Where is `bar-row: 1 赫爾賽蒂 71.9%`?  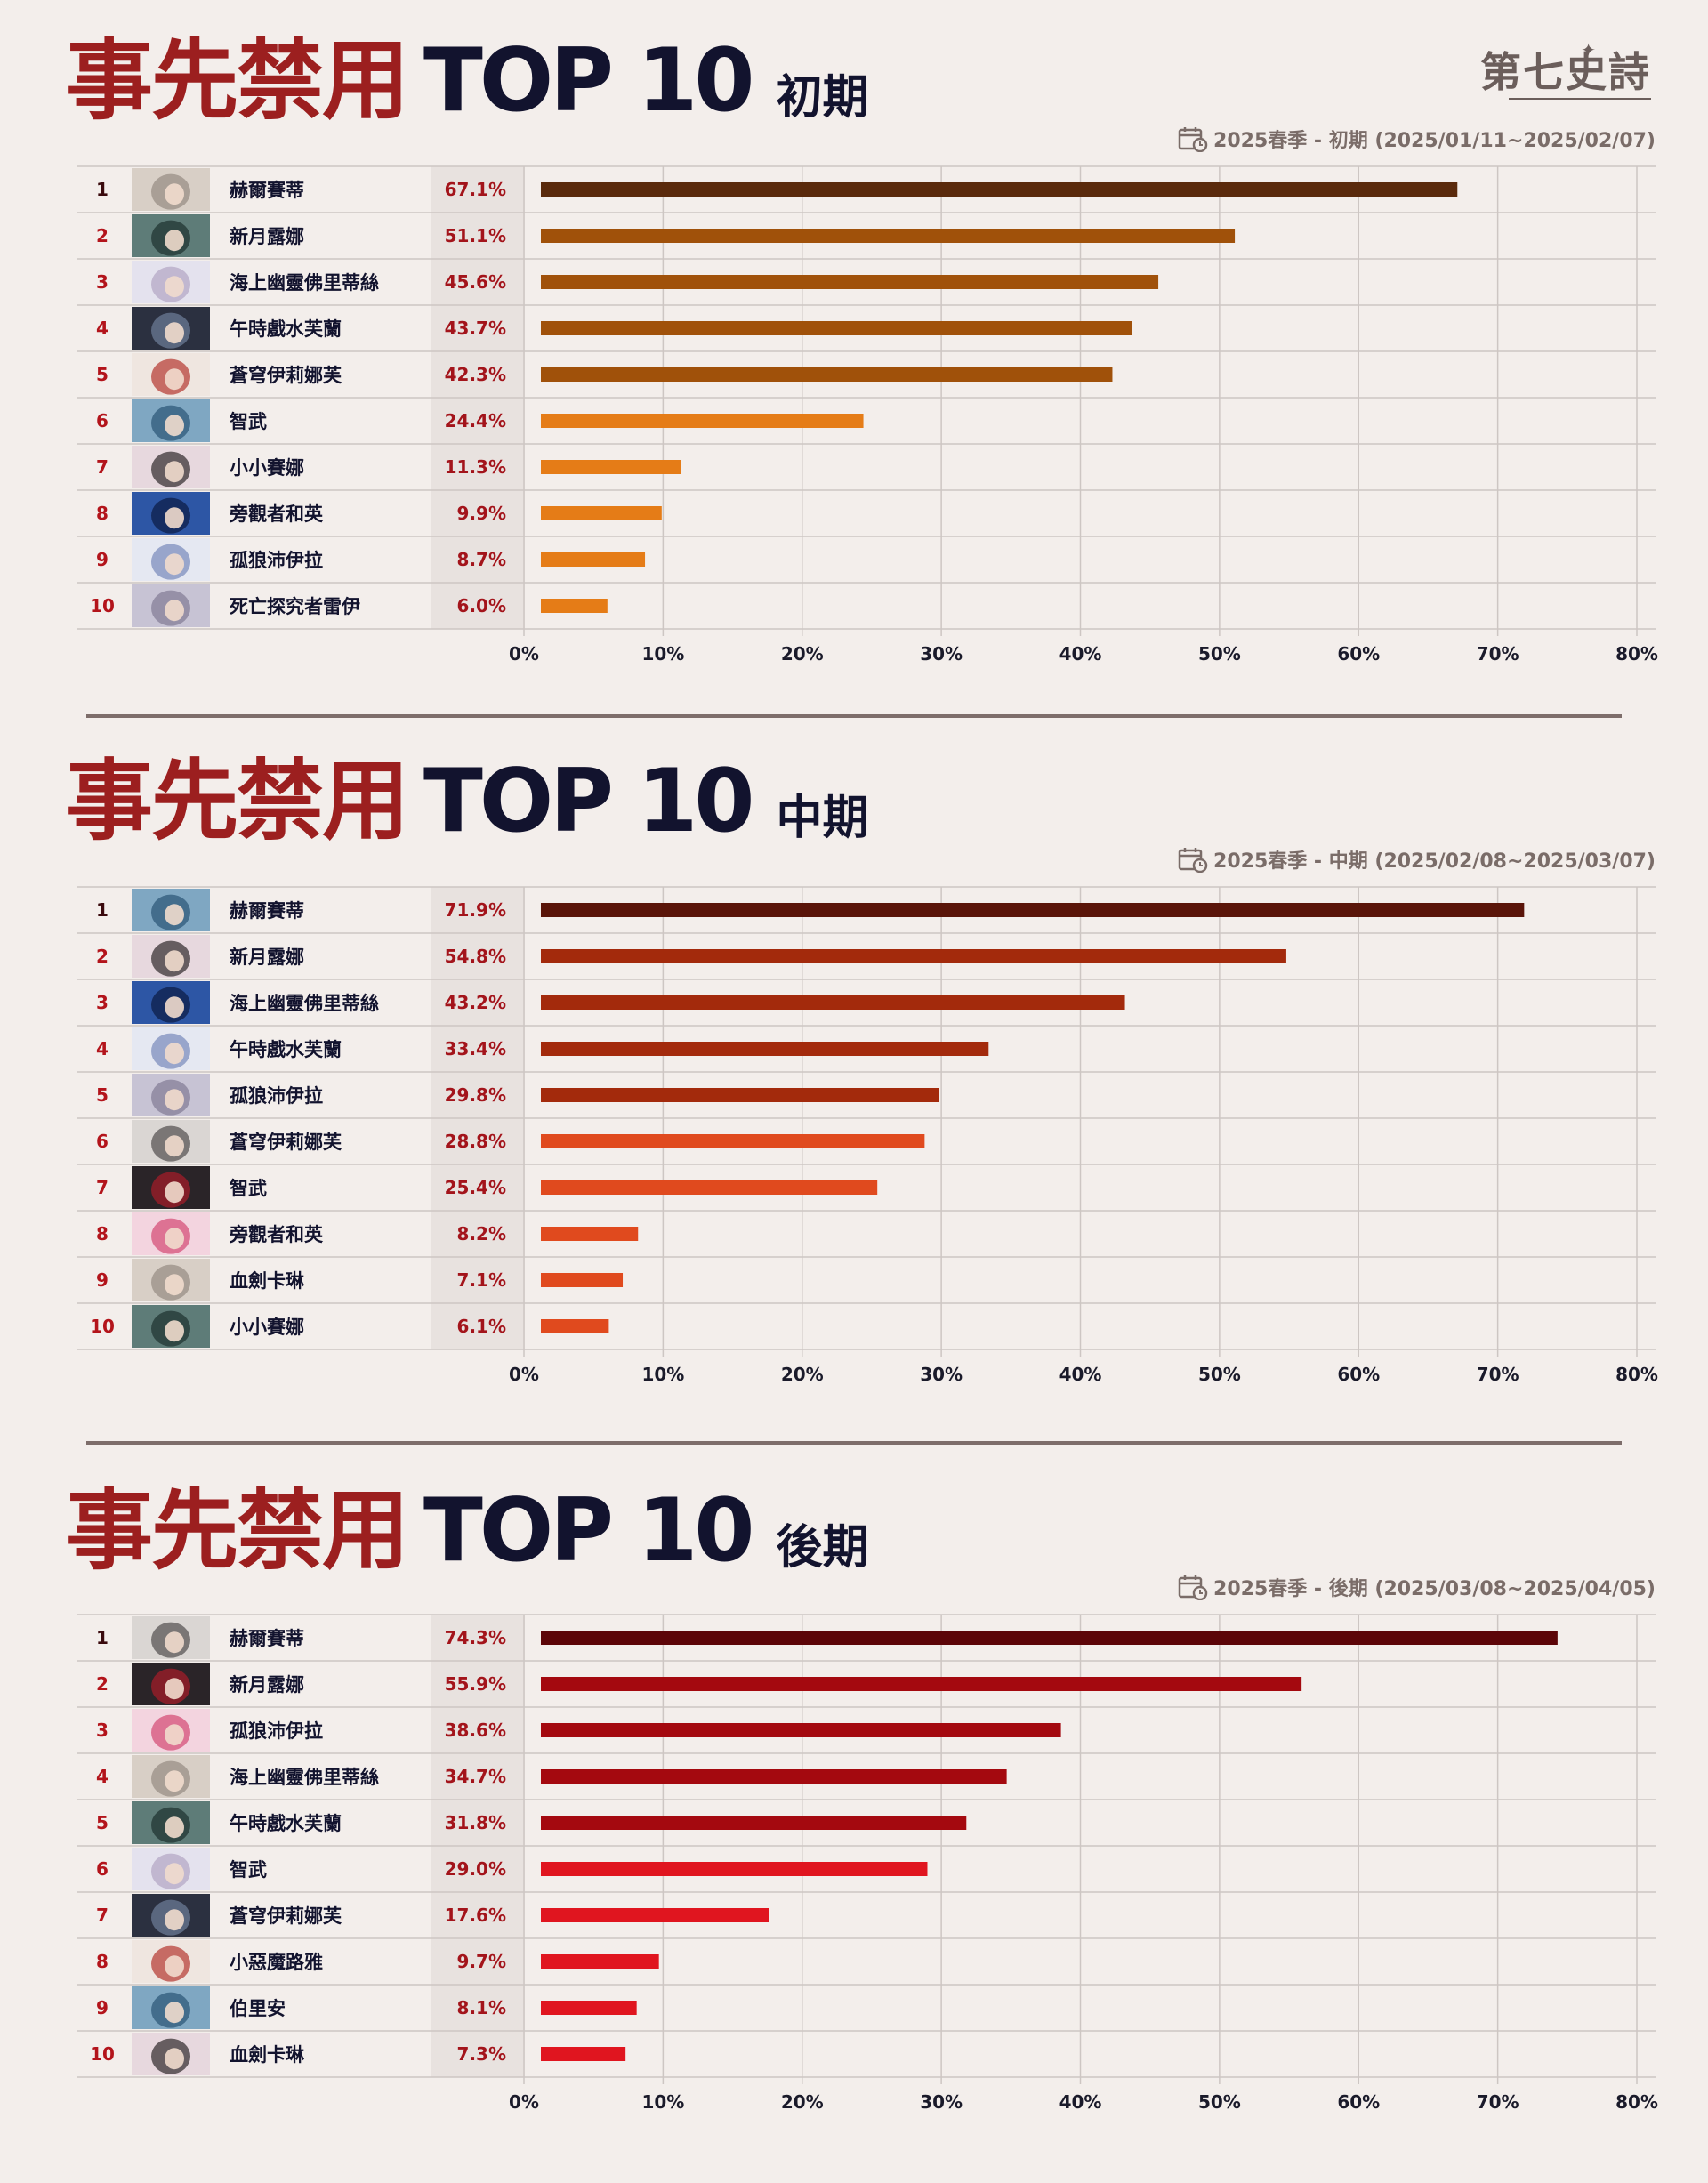 bar-row: 1 赫爾賽蒂 71.9% is located at coordinates (810, 910).